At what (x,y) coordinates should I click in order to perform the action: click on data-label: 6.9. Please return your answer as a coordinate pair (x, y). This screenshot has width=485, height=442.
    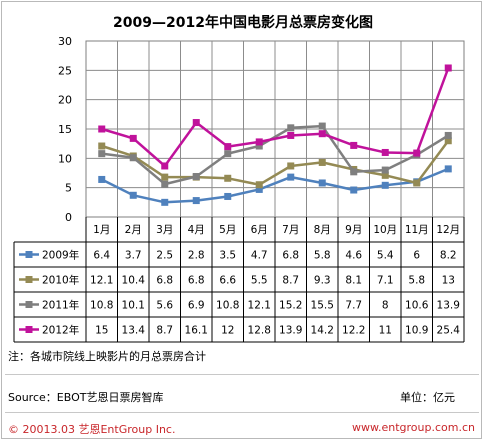
    Looking at the image, I should click on (196, 306).